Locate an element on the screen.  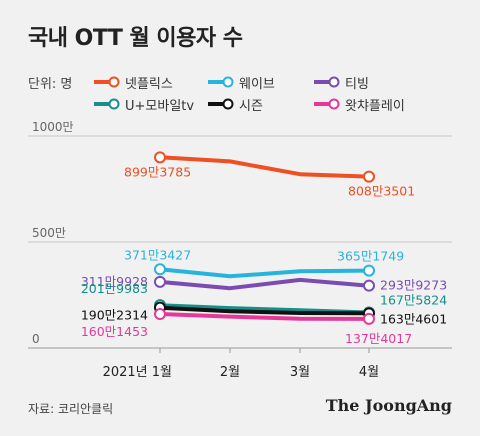
legend-item-netflix: 넷플릭스 is located at coordinates (132, 82).